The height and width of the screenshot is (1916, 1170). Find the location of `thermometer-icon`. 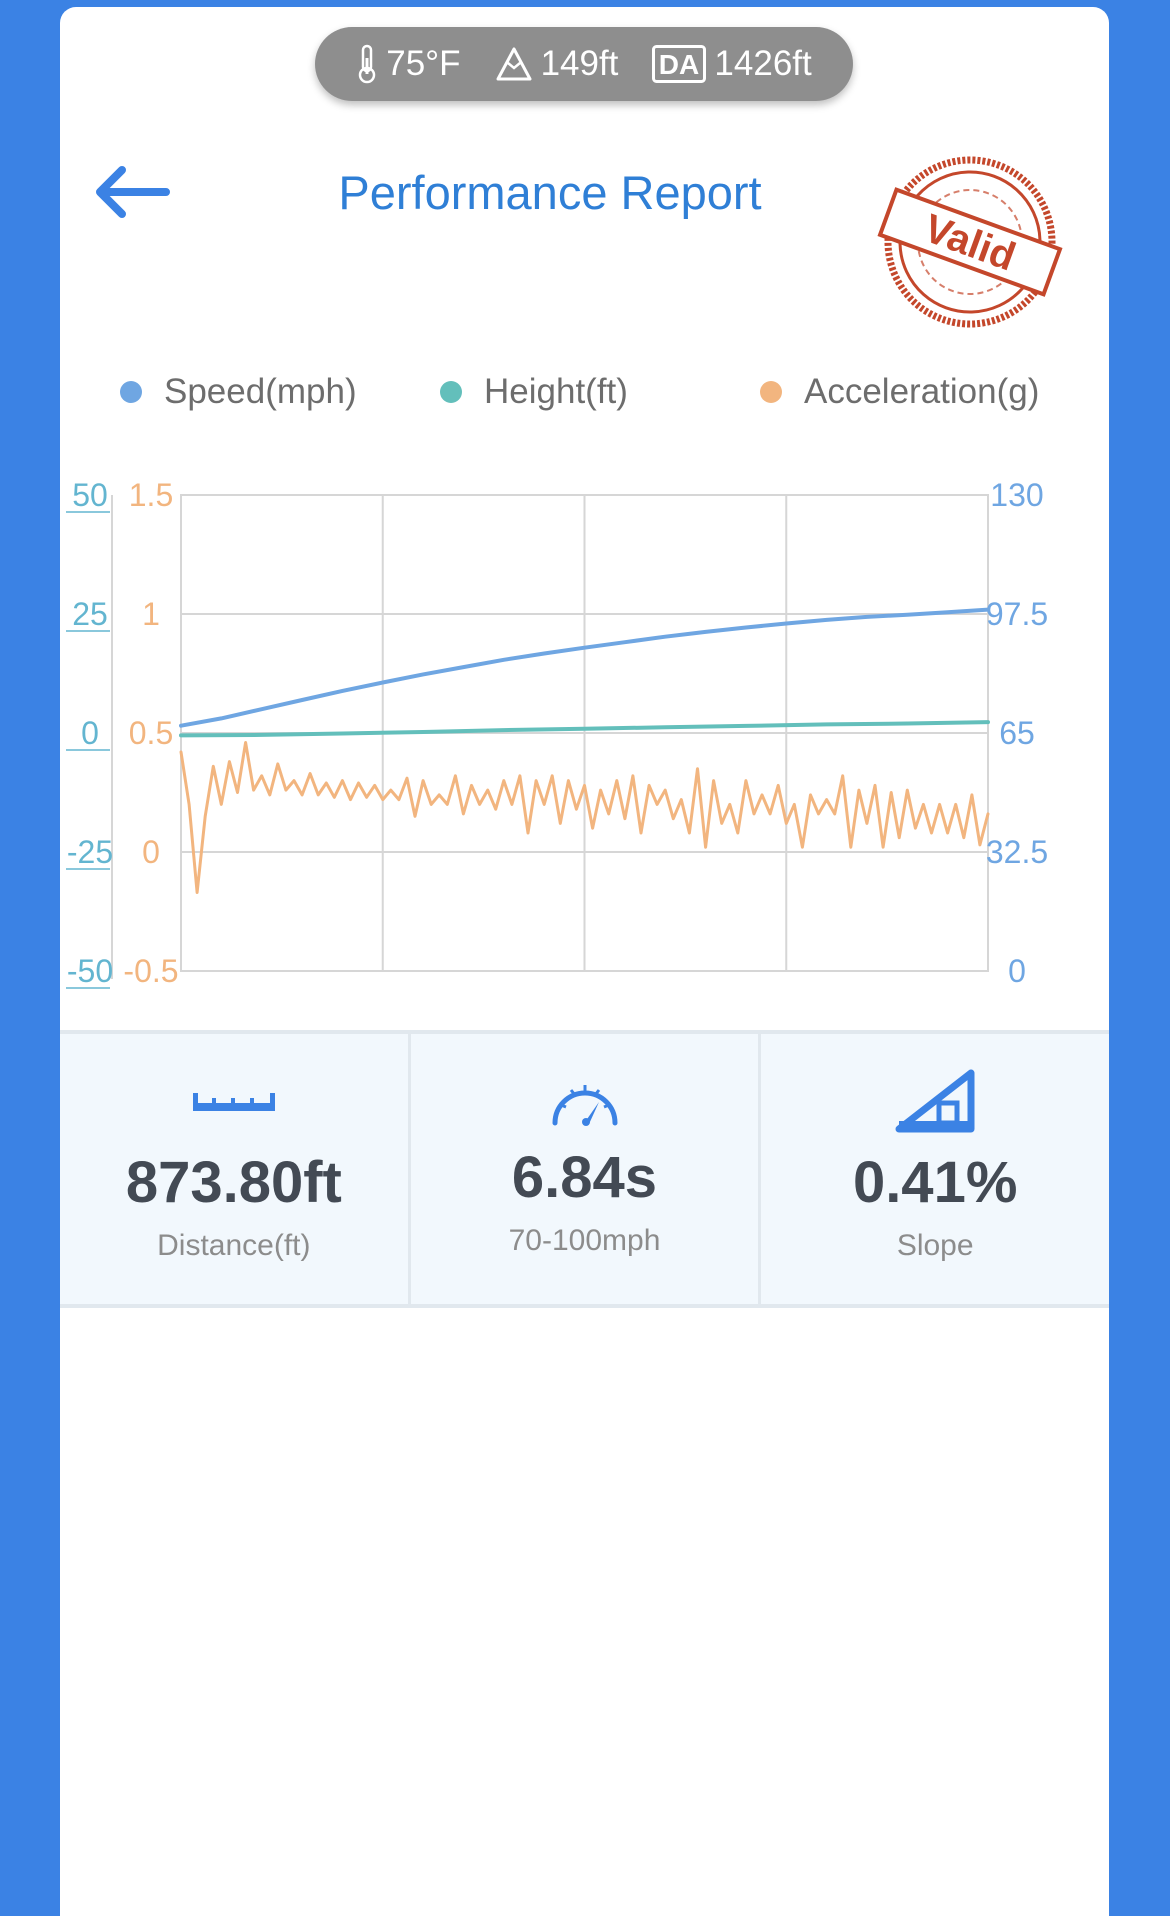

thermometer-icon is located at coordinates (367, 64).